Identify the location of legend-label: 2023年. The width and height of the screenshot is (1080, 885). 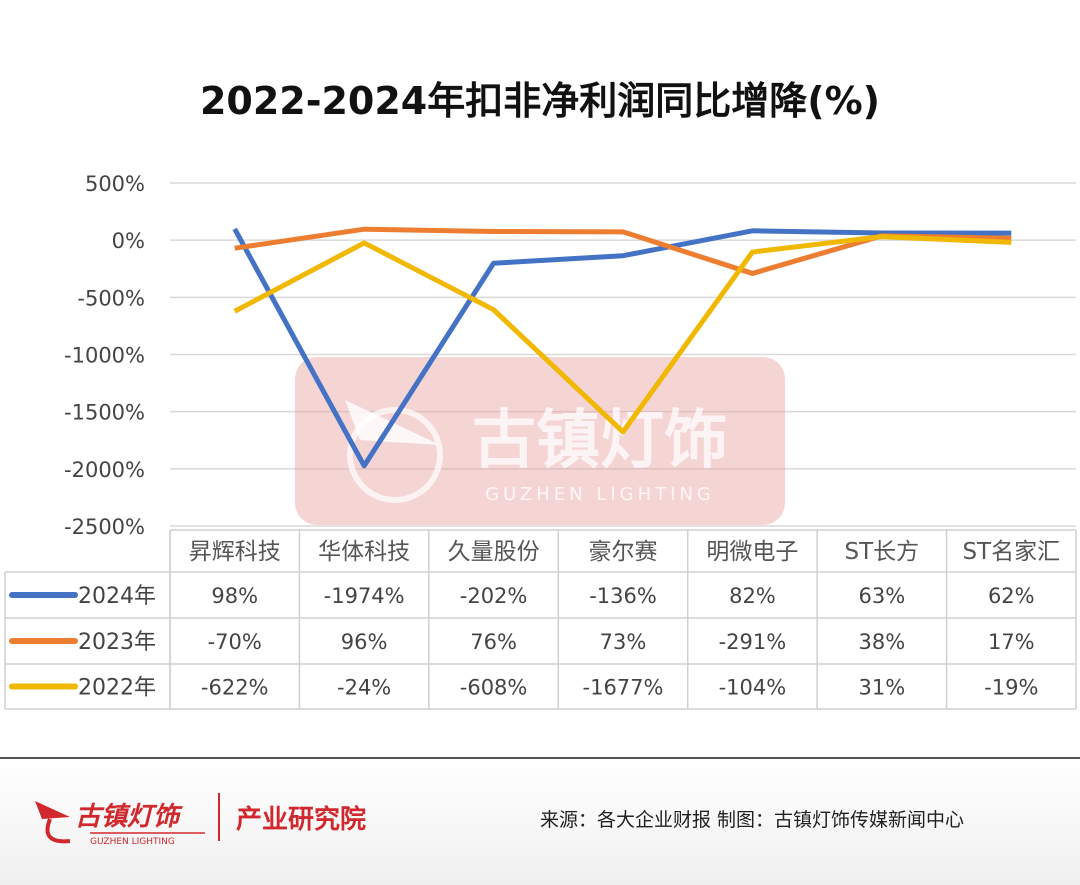
(117, 642).